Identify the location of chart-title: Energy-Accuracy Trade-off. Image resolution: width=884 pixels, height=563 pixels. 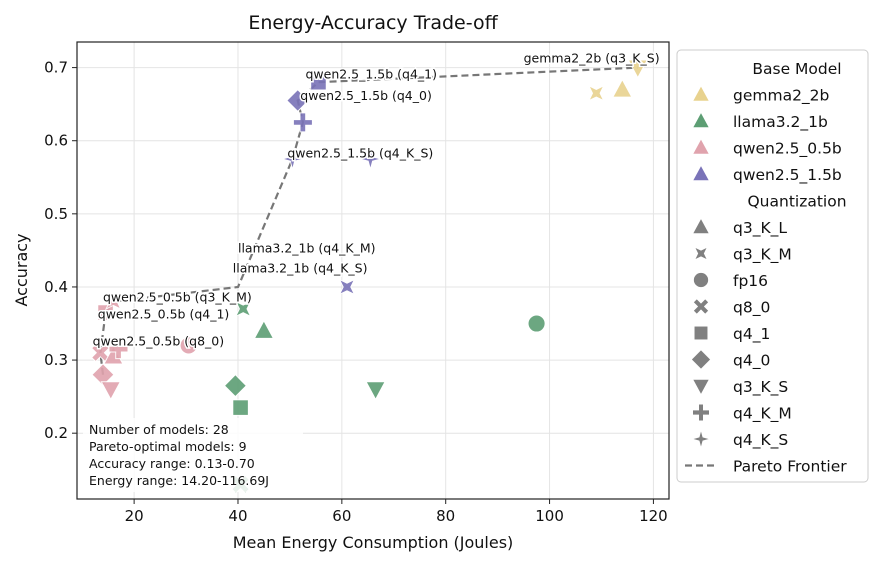
(373, 23).